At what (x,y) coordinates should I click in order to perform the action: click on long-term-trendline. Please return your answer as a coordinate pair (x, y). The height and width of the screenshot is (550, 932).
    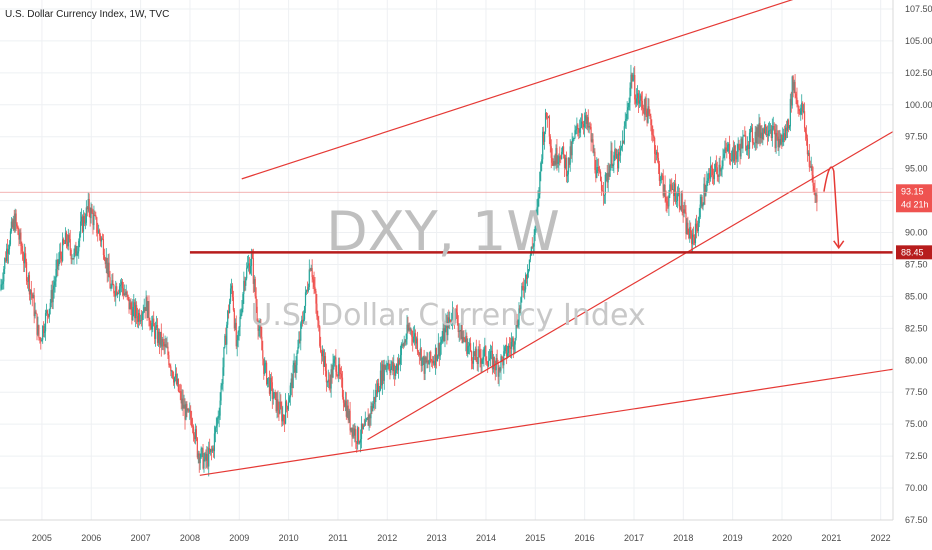
    Looking at the image, I should click on (546, 422).